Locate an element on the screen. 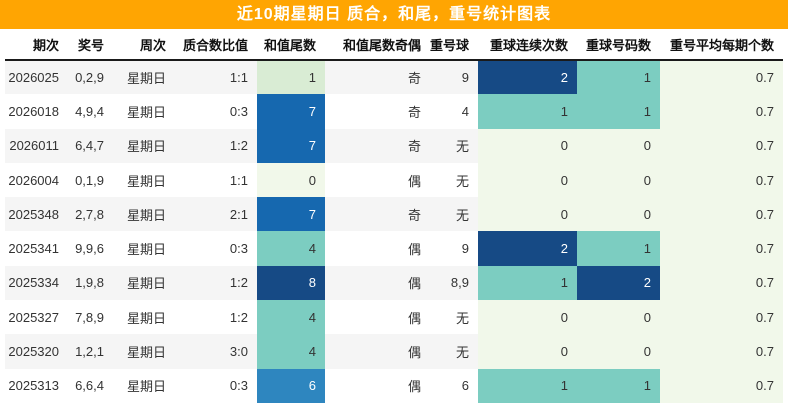 Image resolution: width=788 pixels, height=405 pixels. col-header-prize-numbers: 奖号 is located at coordinates (90, 45).